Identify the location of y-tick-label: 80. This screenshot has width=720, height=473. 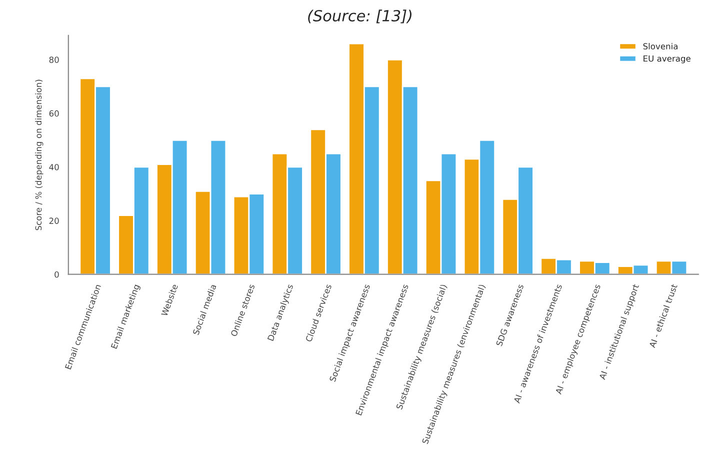
(54, 59).